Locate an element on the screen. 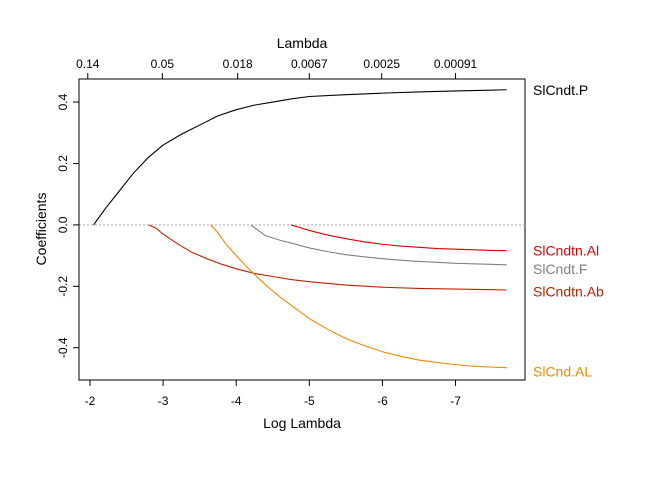 This screenshot has height=480, width=672. y-tick-label: -0.4 is located at coordinates (63, 347).